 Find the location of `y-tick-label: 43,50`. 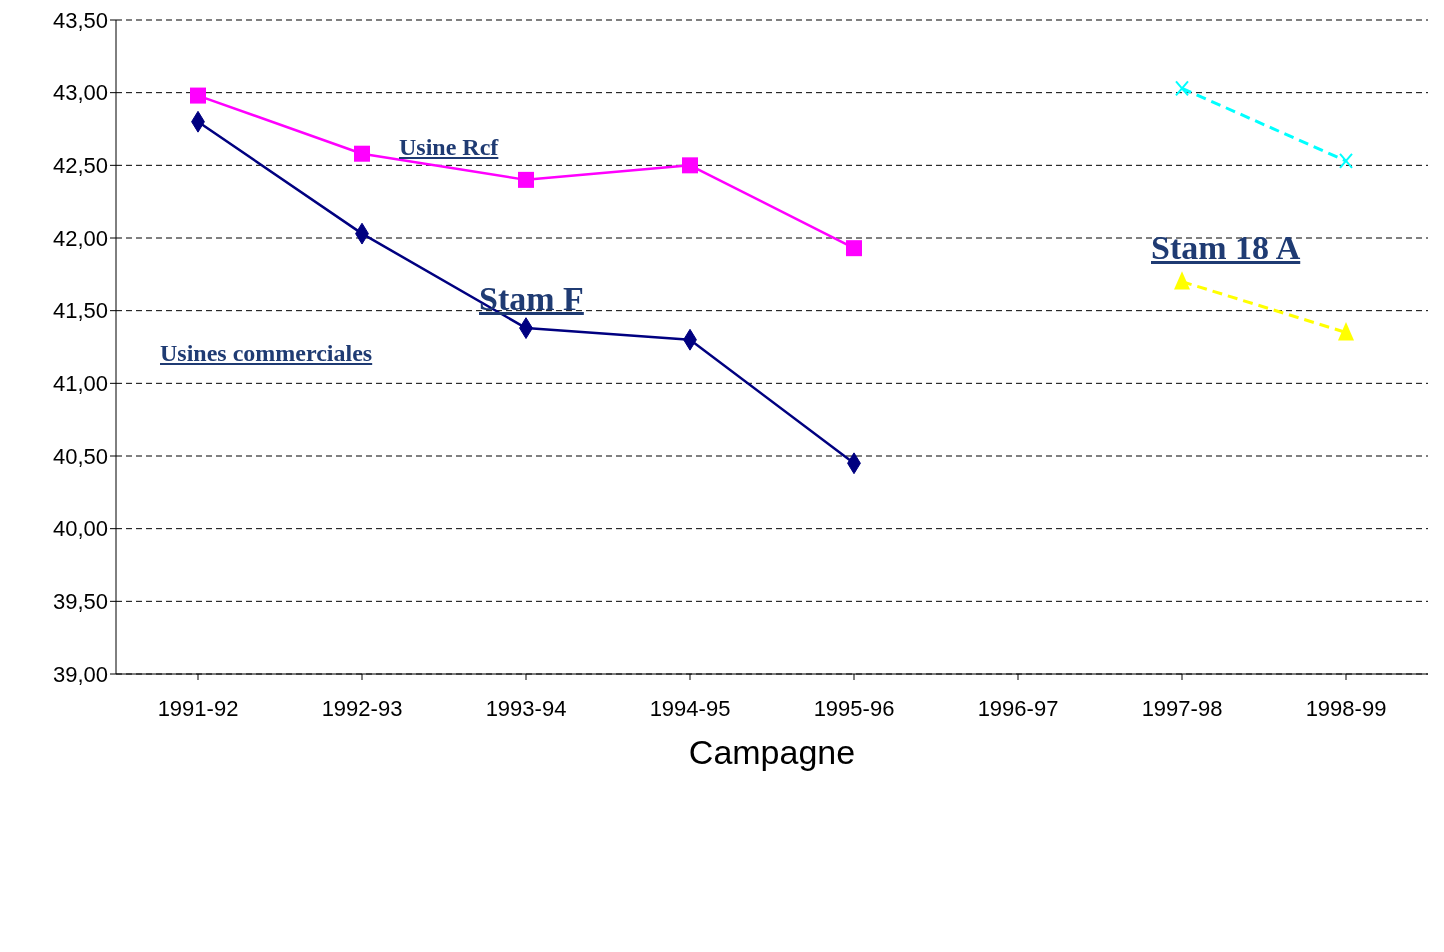

y-tick-label: 43,50 is located at coordinates (80, 20).